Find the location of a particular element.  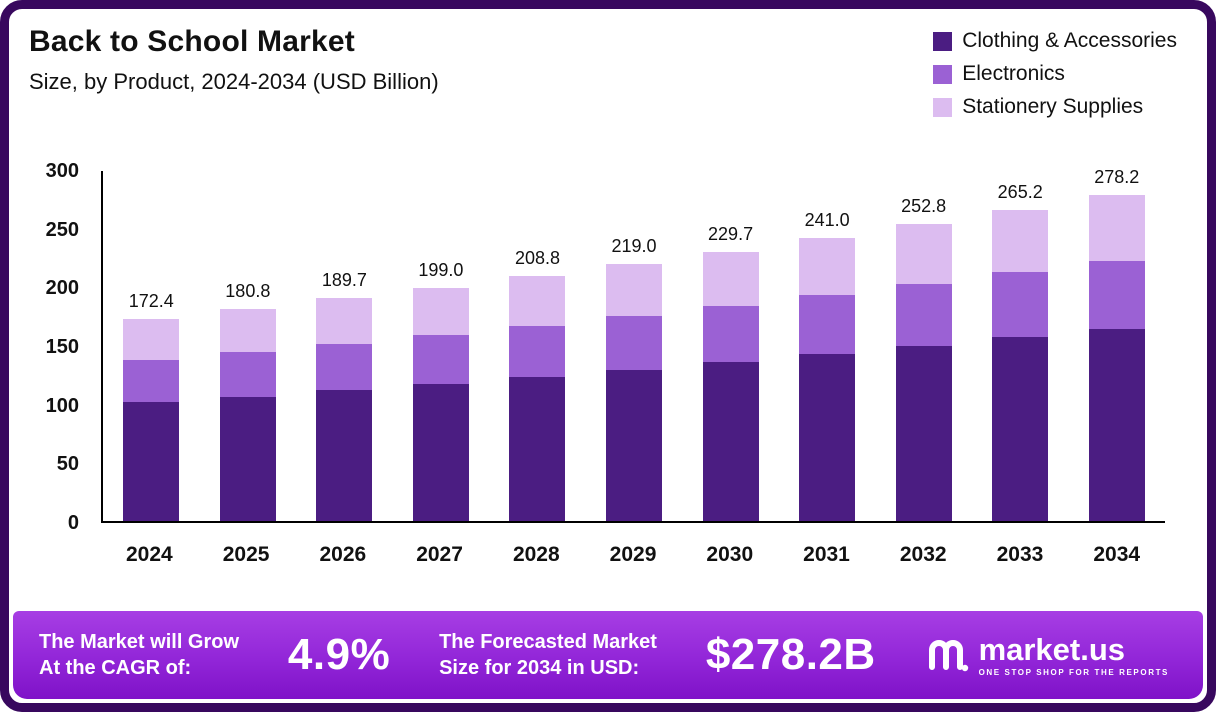

cagr-value: 4.9% is located at coordinates (339, 654).